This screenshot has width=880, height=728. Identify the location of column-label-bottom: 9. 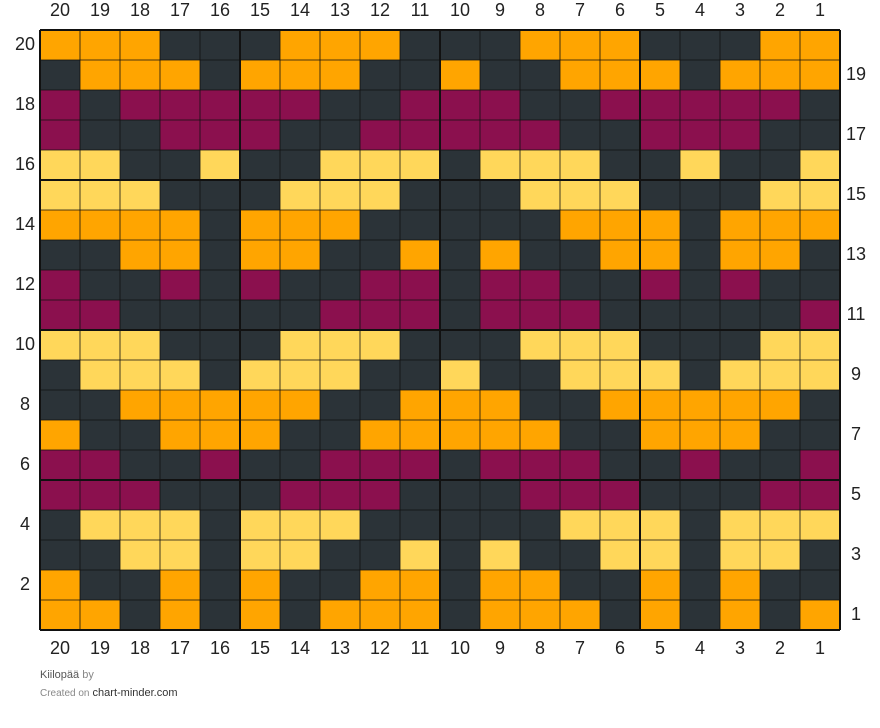
(500, 648).